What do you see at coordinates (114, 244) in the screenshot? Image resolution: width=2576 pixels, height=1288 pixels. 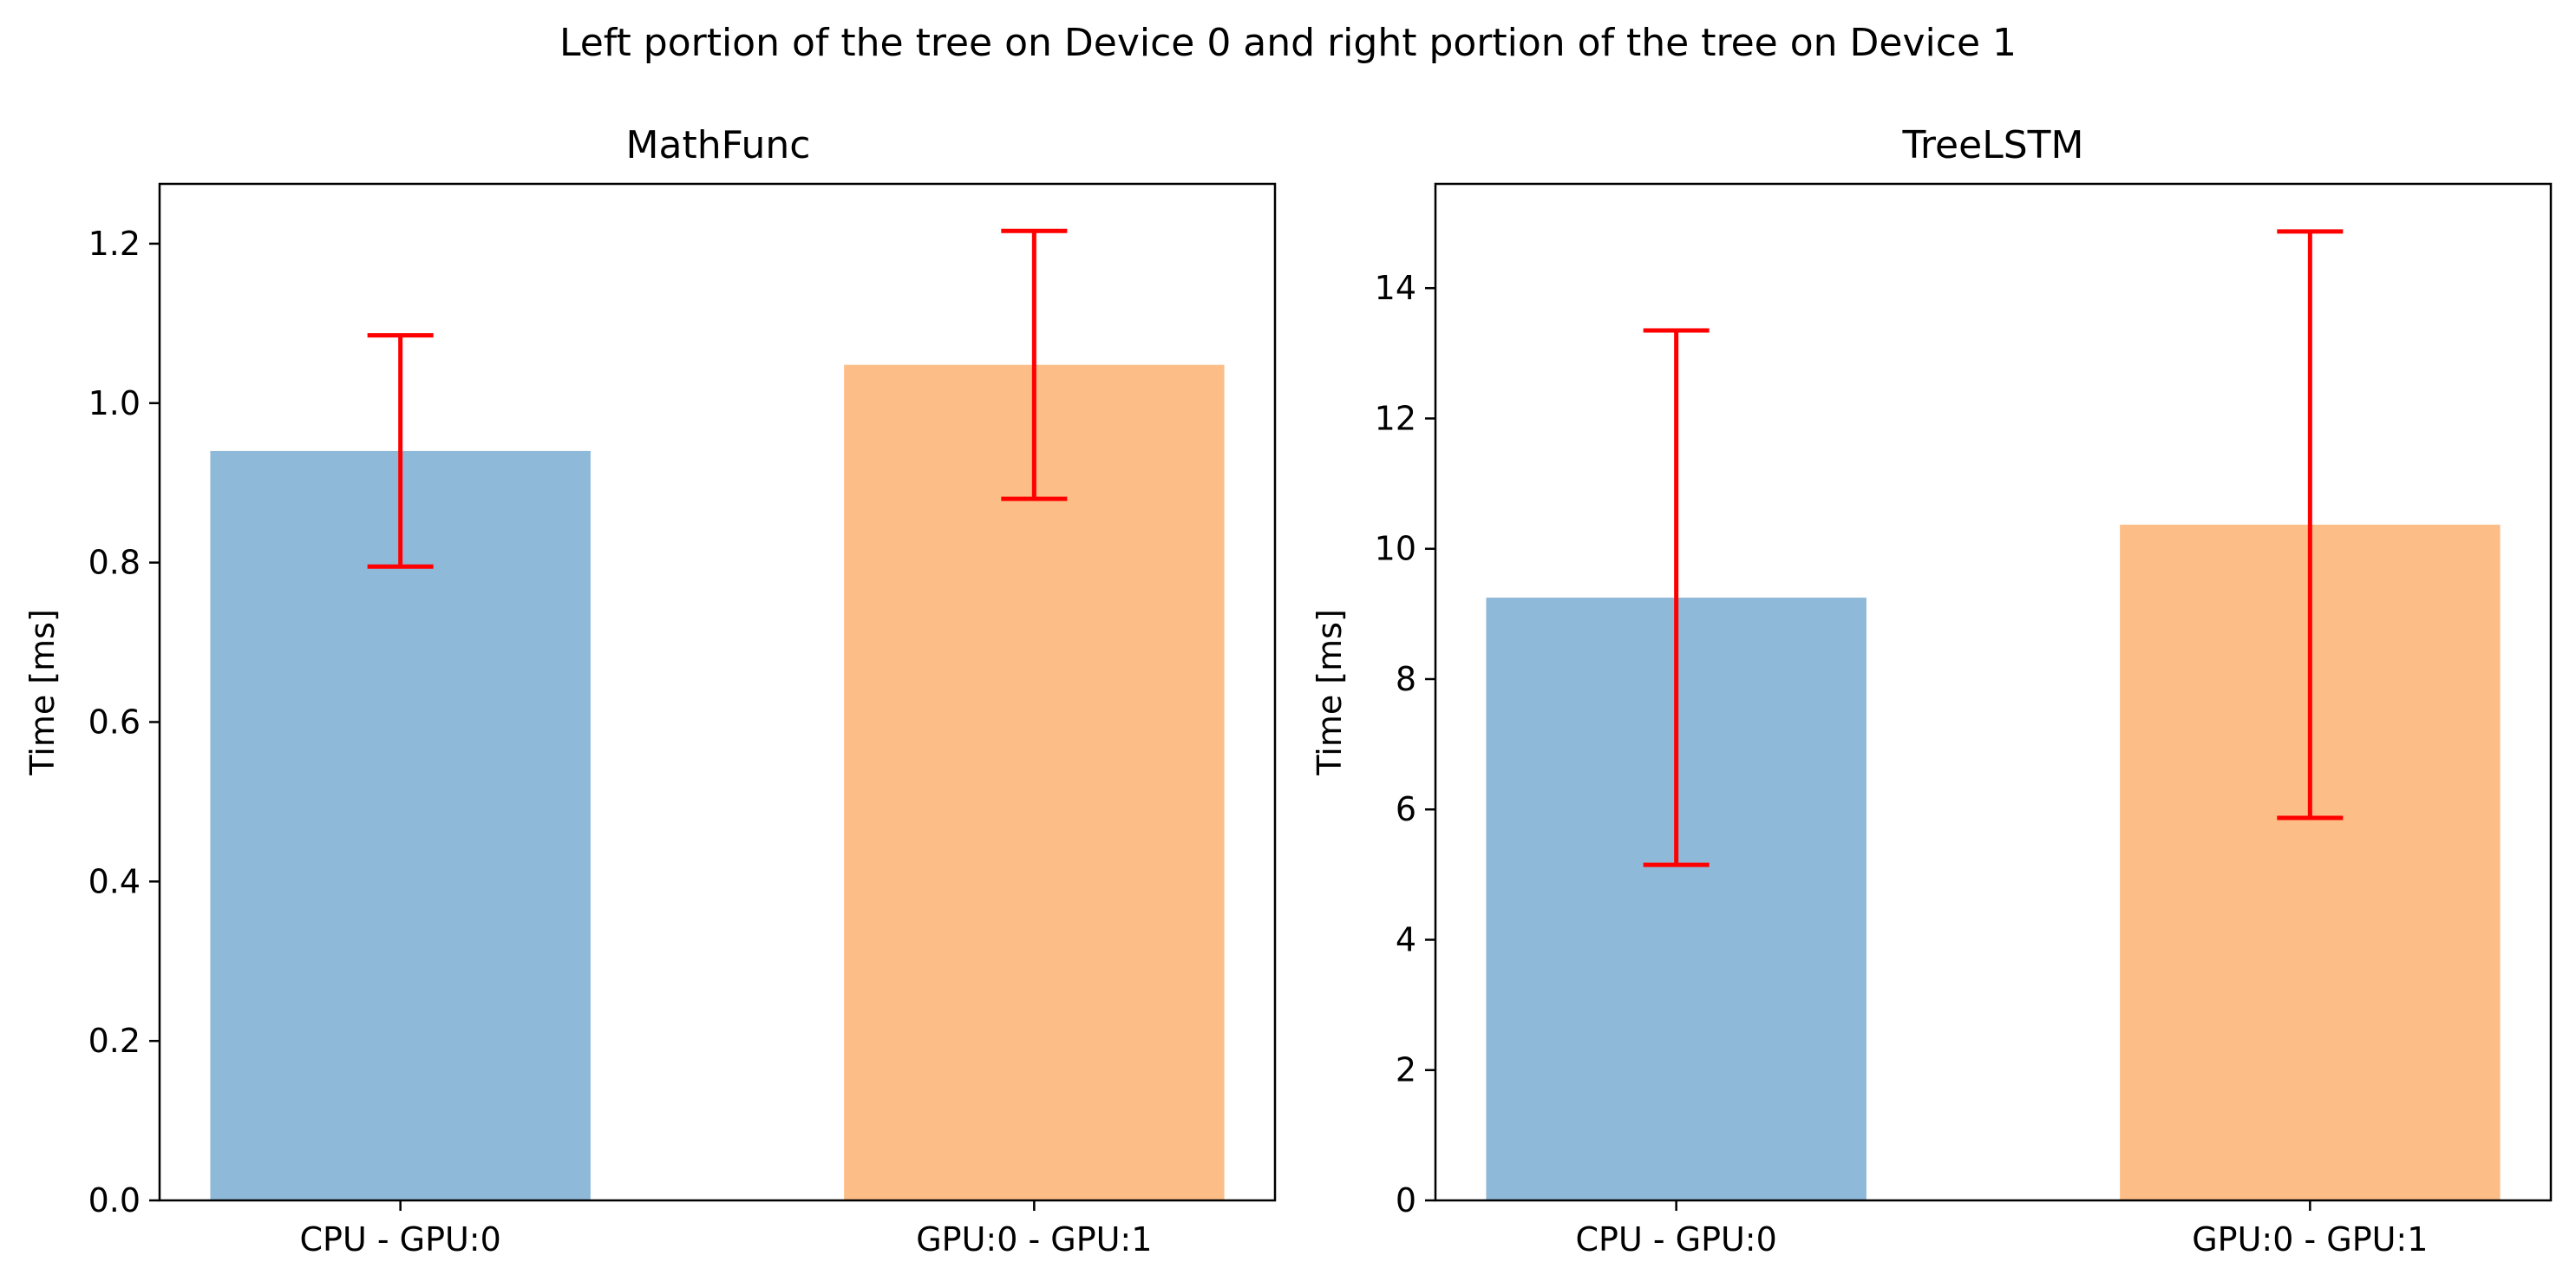 I see `y-tick-label: 1.2` at bounding box center [114, 244].